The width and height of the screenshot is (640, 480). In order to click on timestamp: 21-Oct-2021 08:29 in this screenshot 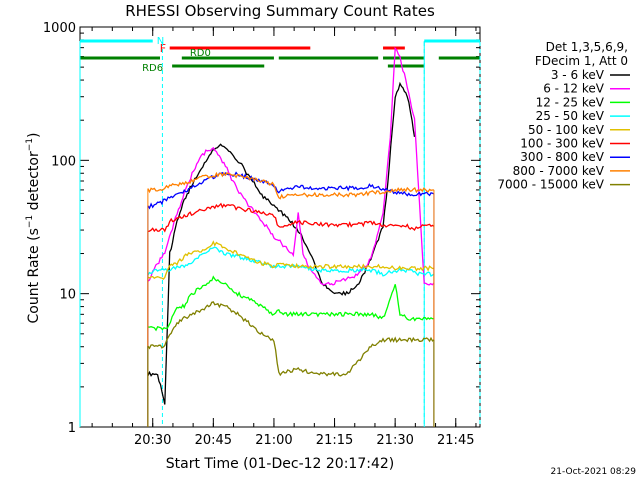, I will do `click(594, 472)`.